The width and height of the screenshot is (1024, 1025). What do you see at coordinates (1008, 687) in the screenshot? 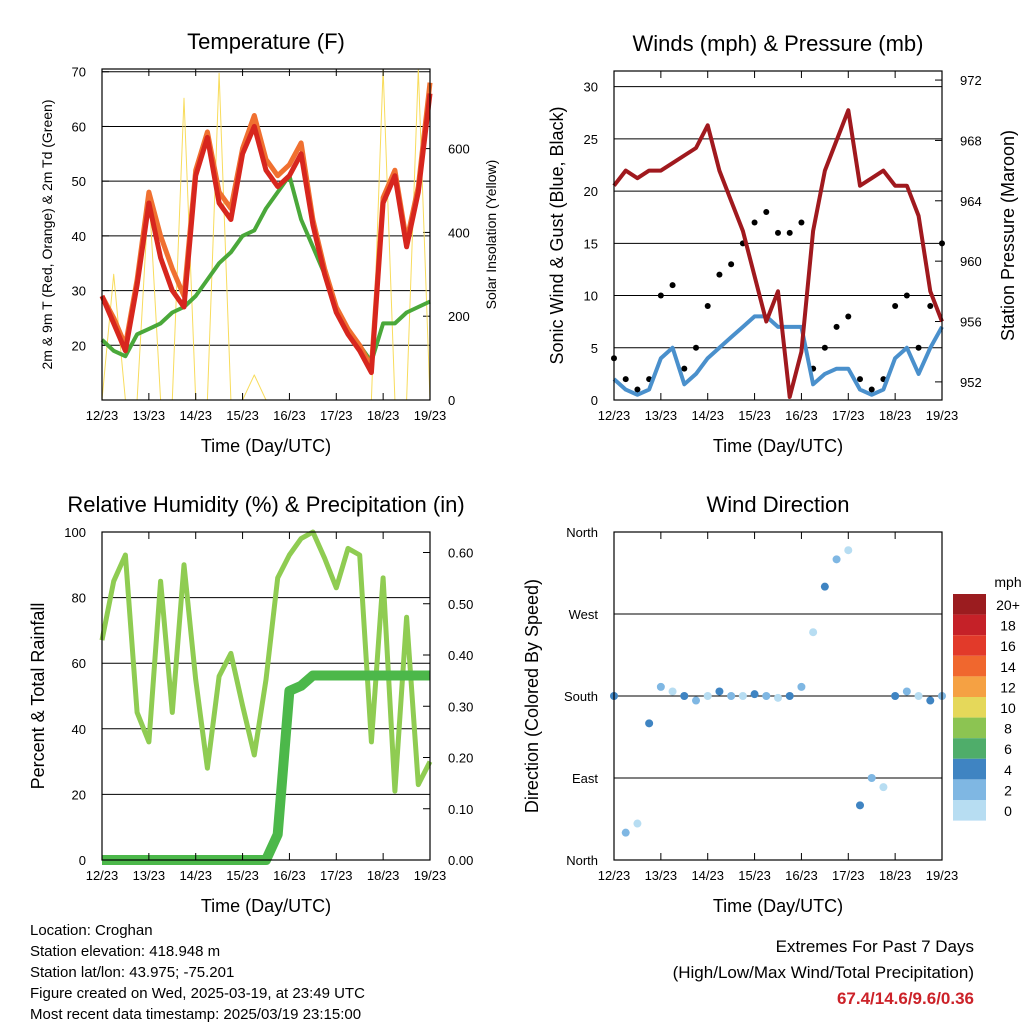
I see `colorbar-label: 12` at bounding box center [1008, 687].